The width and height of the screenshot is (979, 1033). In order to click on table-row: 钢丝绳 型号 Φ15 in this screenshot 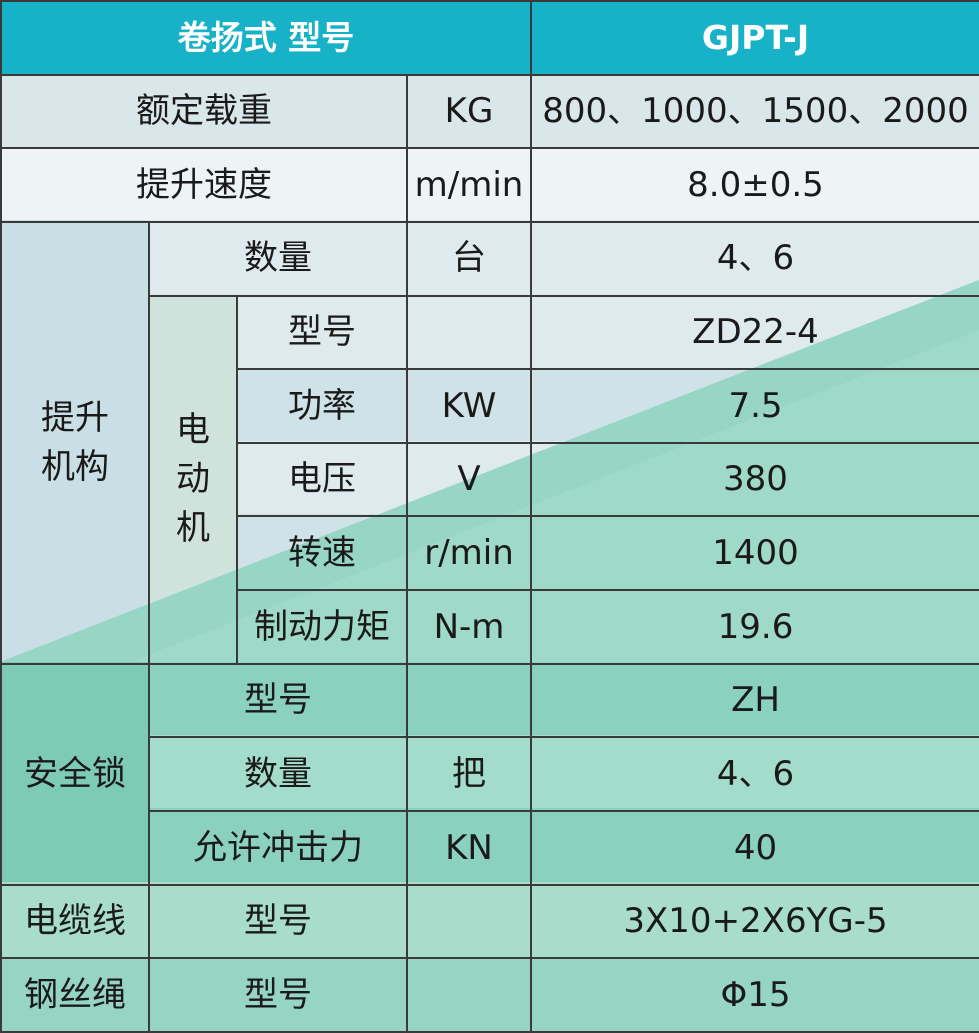, I will do `click(489, 995)`.